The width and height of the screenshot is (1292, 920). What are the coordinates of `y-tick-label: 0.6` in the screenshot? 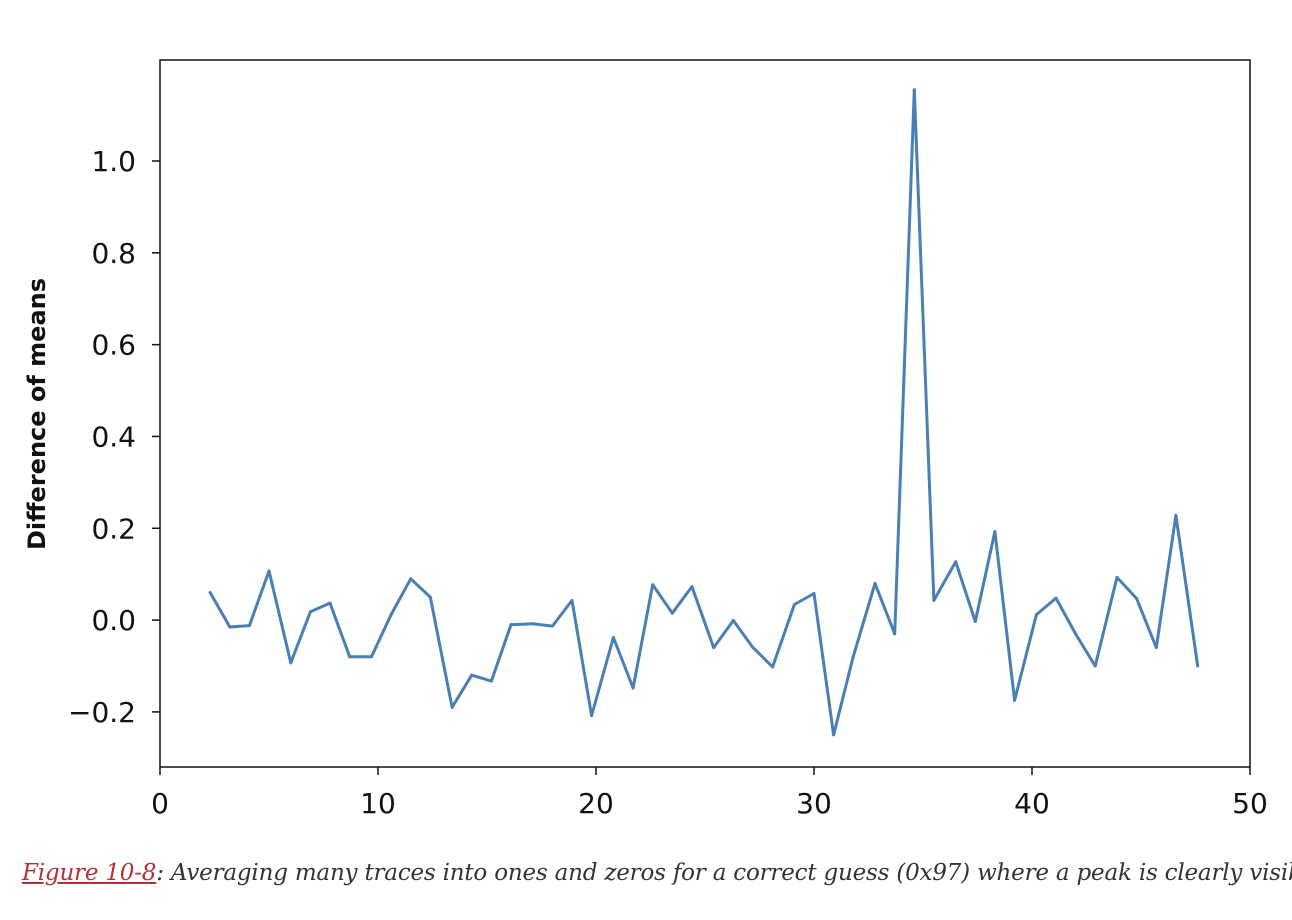 It's located at (113, 345).